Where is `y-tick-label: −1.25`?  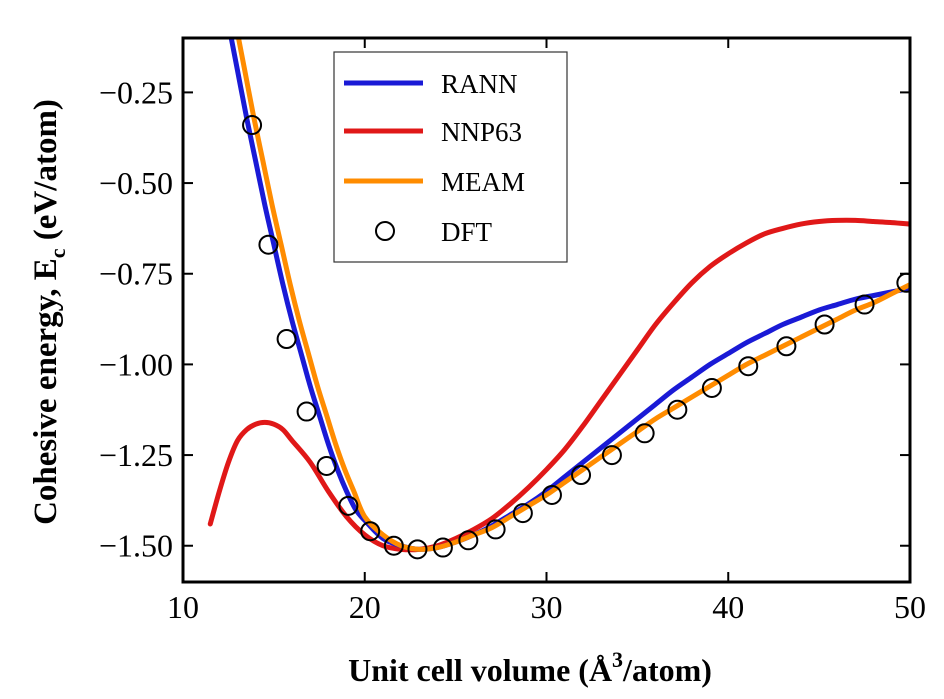
y-tick-label: −1.25 is located at coordinates (136, 455).